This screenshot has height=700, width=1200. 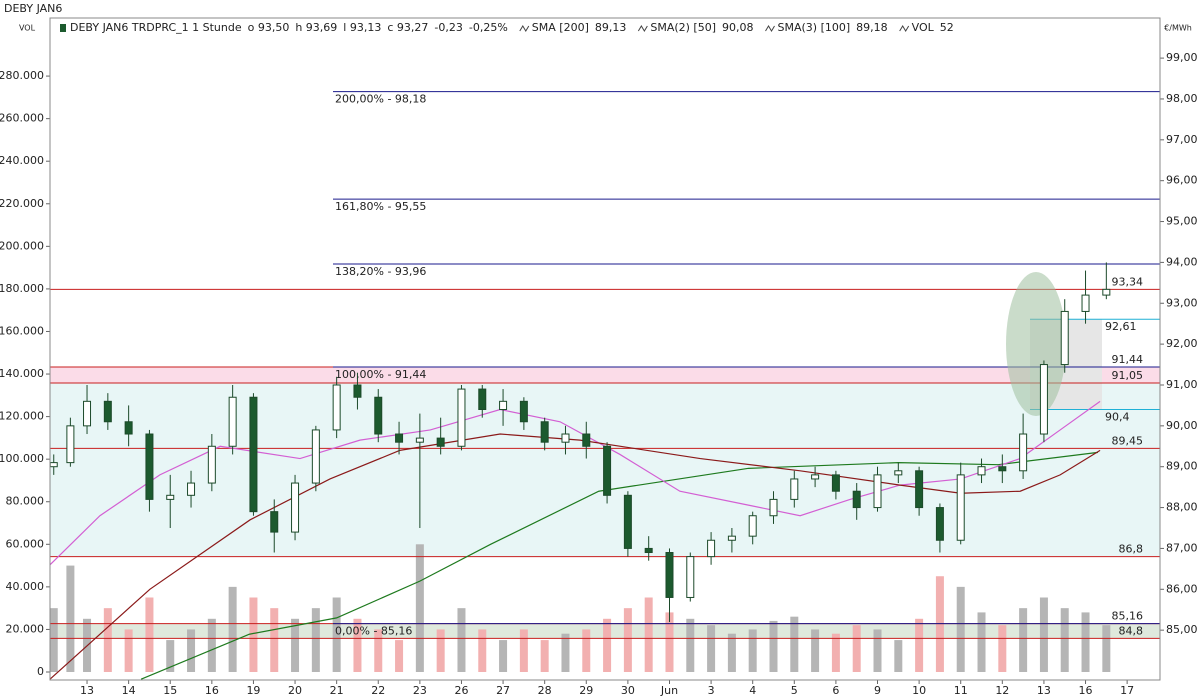 What do you see at coordinates (22, 203) in the screenshot?
I see `y2-tick-label: 220.000` at bounding box center [22, 203].